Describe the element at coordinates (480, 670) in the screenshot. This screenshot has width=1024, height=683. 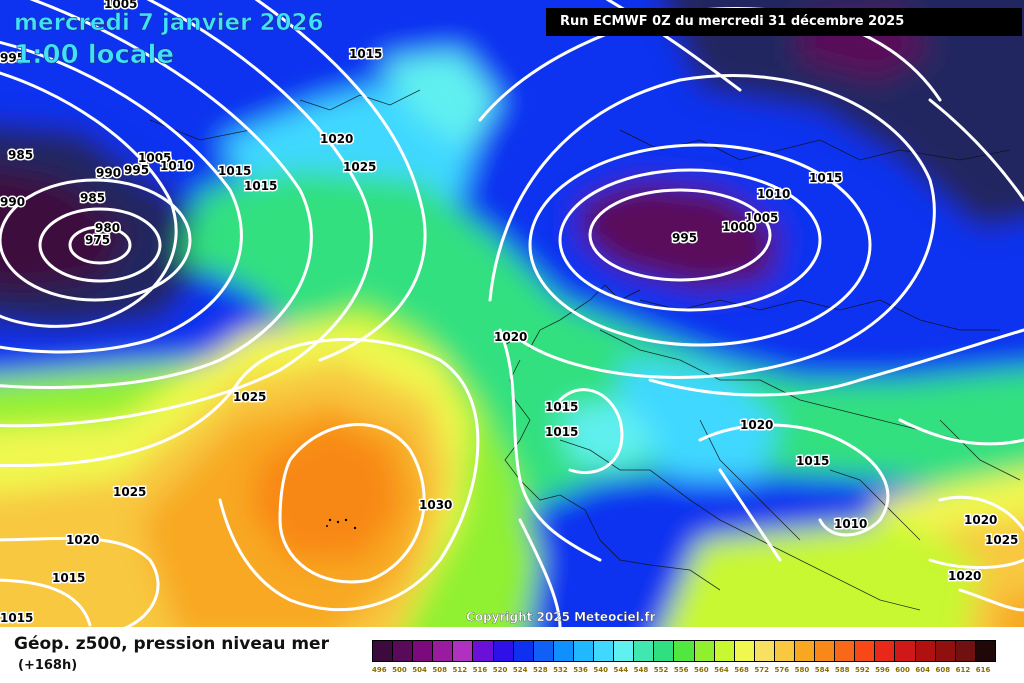
I see `color-scale-label: 516` at that location.